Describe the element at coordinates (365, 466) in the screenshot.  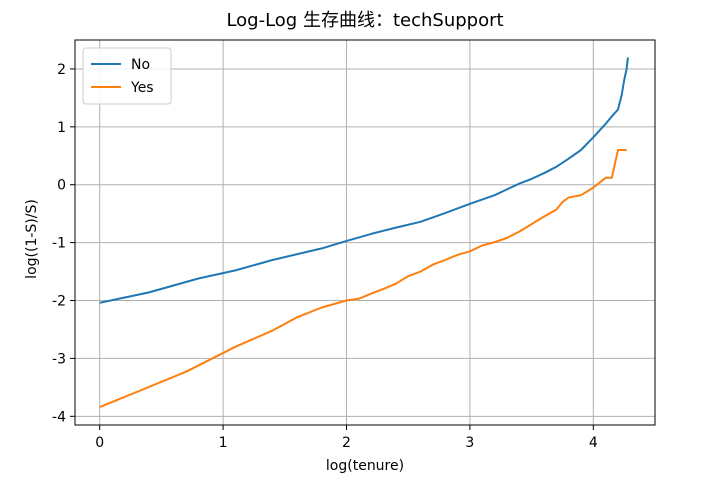
I see `x-axis-label: log(tenure)` at that location.